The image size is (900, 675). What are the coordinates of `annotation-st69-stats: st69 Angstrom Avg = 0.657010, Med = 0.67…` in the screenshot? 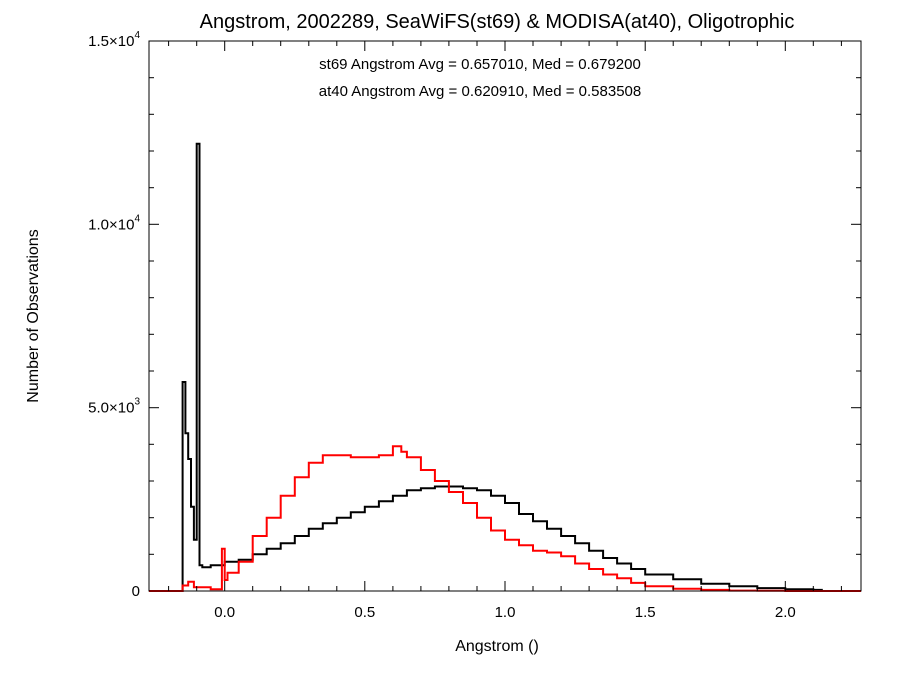 It's located at (480, 64).